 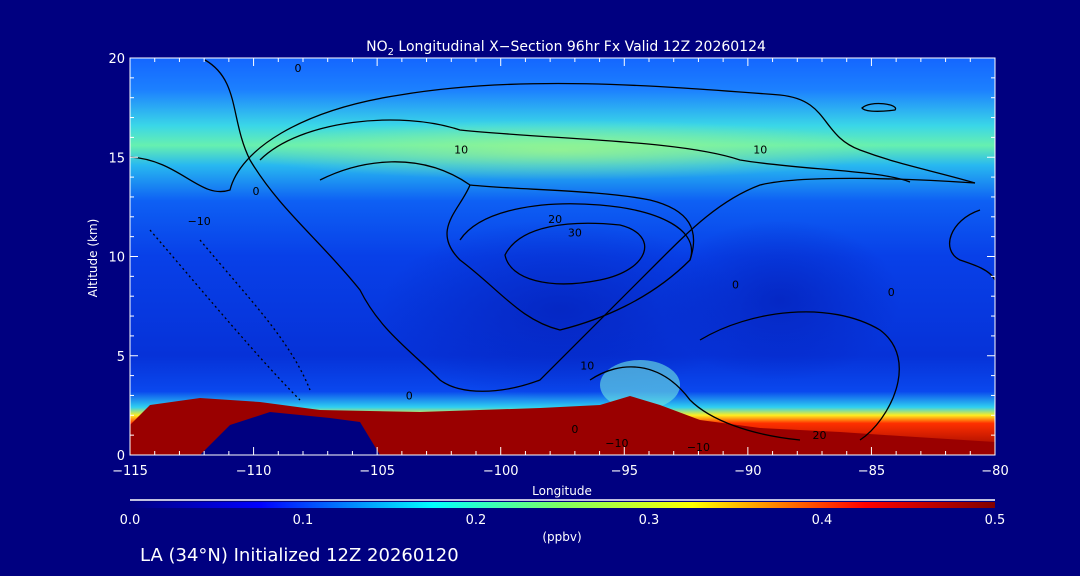 What do you see at coordinates (649, 520) in the screenshot?
I see `colorbar-tick-label: 0.3` at bounding box center [649, 520].